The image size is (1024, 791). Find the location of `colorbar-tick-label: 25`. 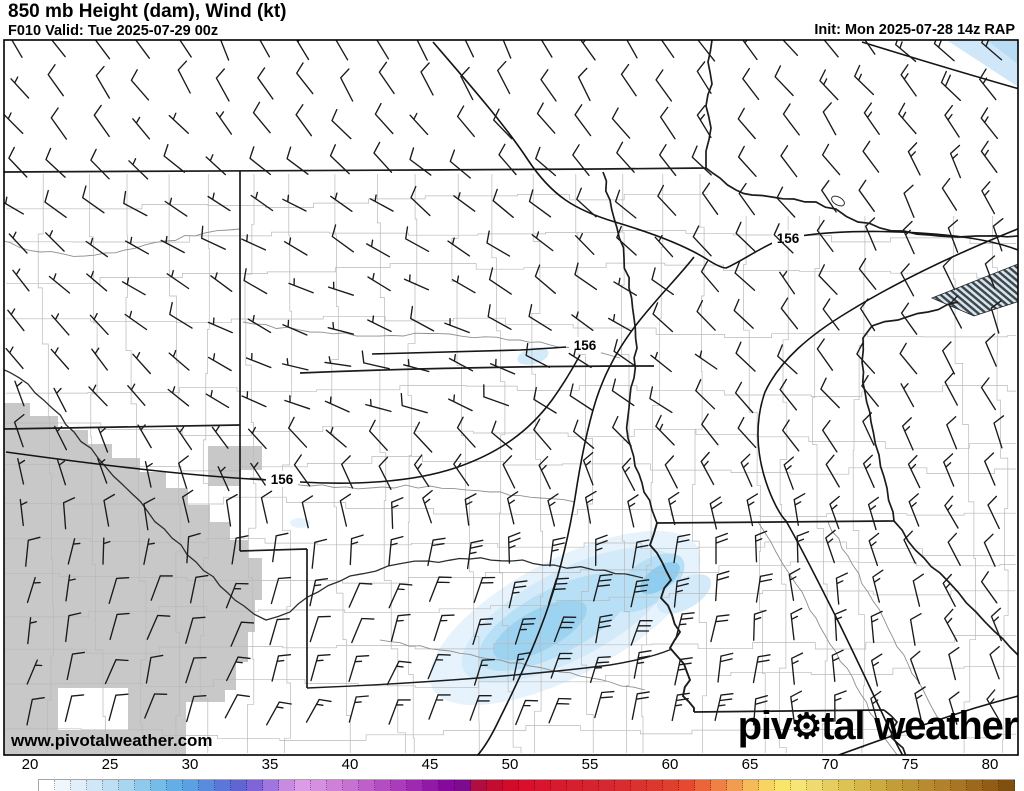

colorbar-tick-label: 25 is located at coordinates (110, 764).